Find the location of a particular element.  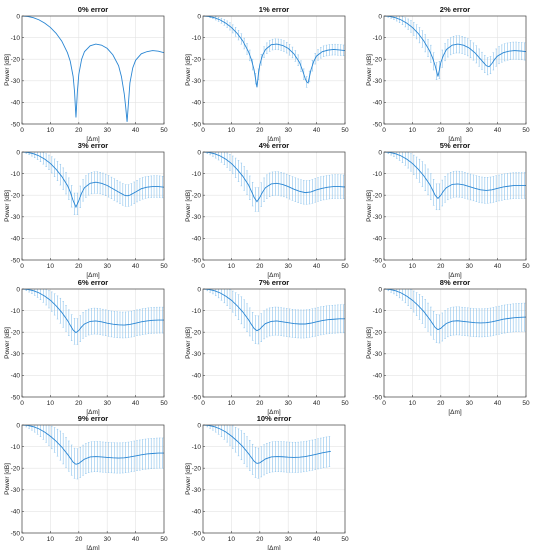

subplot-title: 3% error is located at coordinates (93, 145).